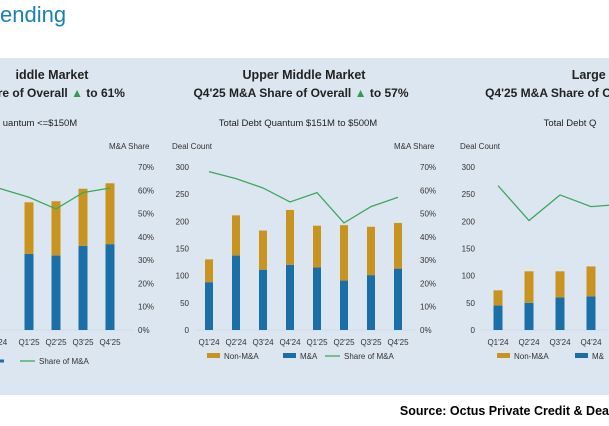 The height and width of the screenshot is (426, 609). I want to click on y2-axis-label: M&A Share, so click(129, 146).